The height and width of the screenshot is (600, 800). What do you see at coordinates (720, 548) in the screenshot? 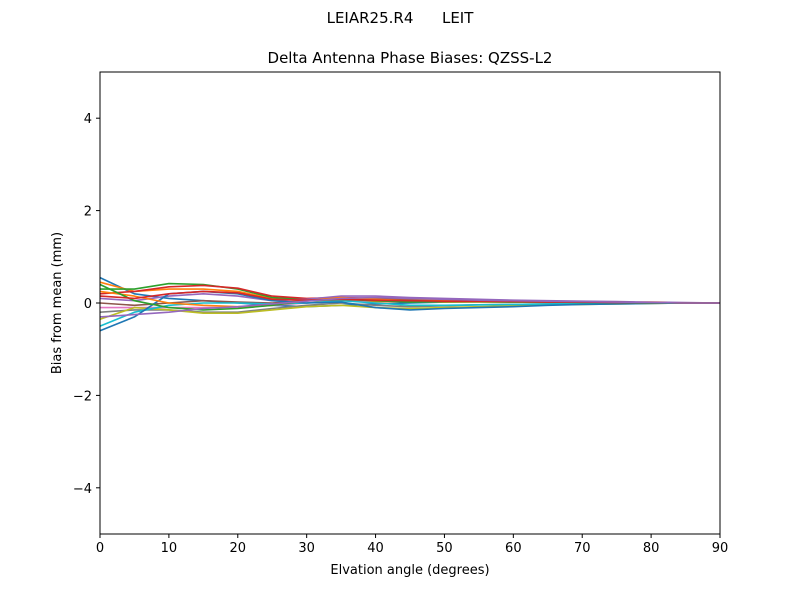
I see `x-tick-label: 90` at bounding box center [720, 548].